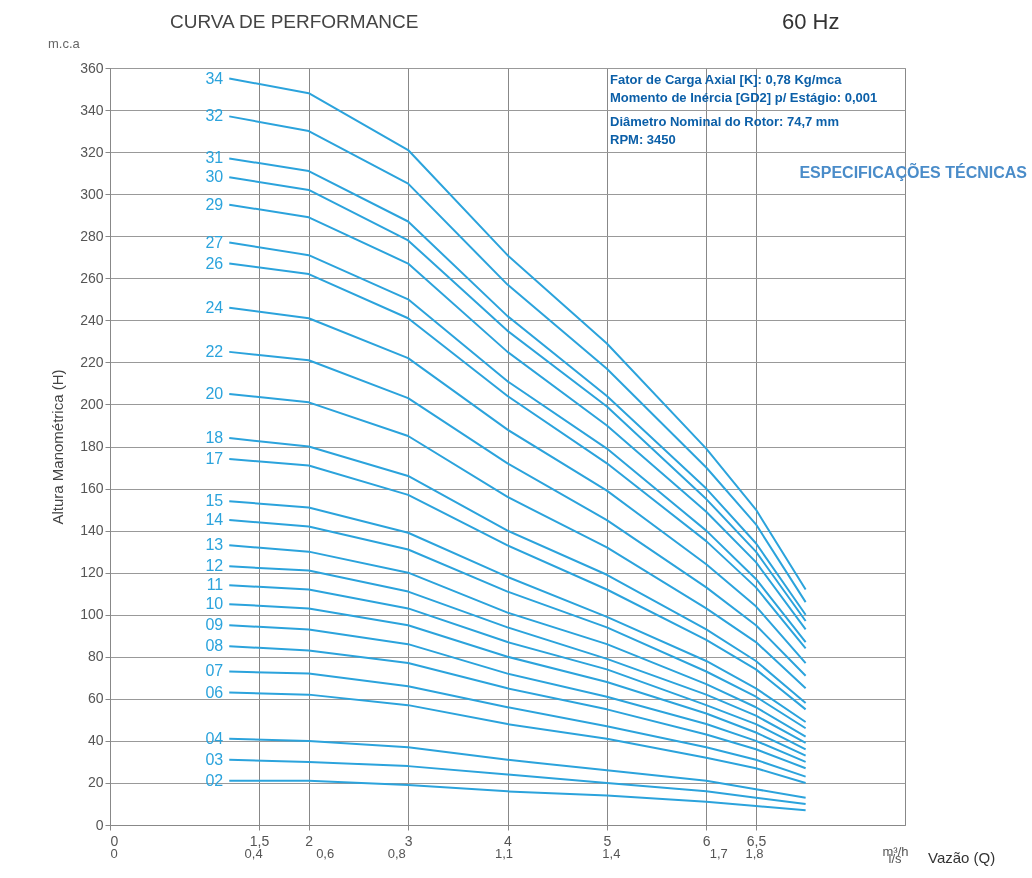 The height and width of the screenshot is (878, 1032). I want to click on series-label: 09, so click(214, 625).